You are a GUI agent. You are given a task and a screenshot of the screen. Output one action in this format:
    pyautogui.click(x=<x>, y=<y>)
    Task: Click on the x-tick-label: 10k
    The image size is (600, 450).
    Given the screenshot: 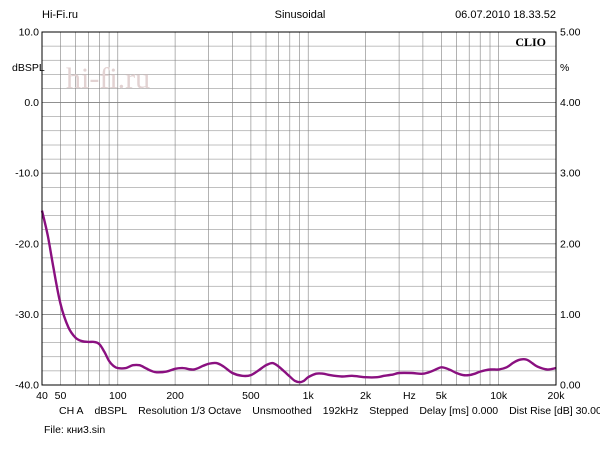 What is the action you would take?
    pyautogui.click(x=499, y=396)
    